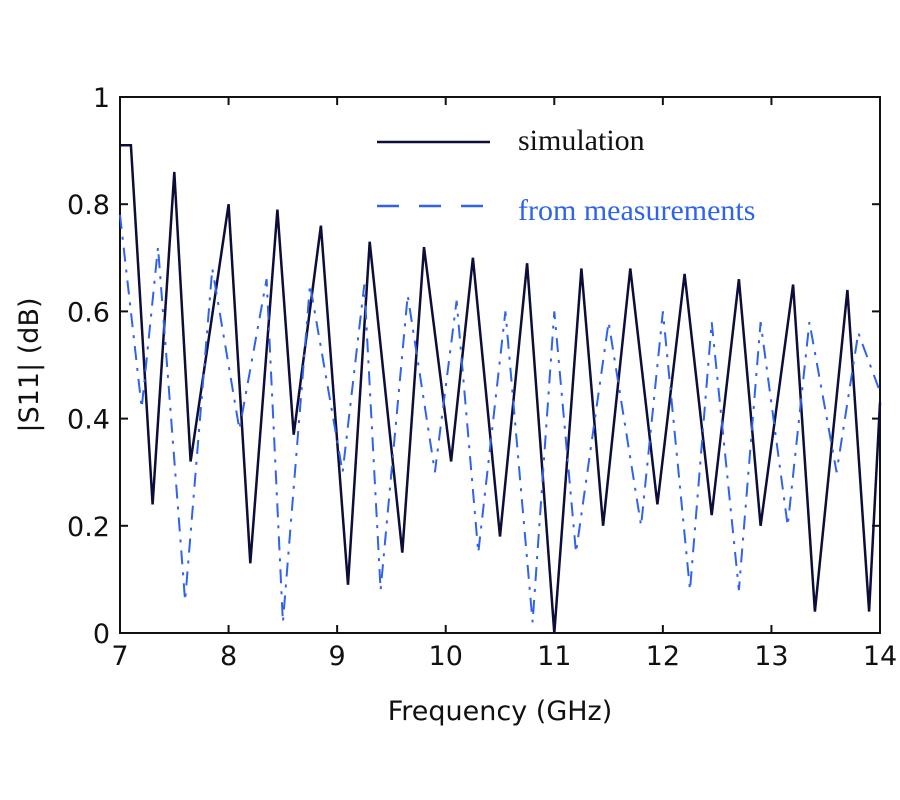 This screenshot has width=900, height=800. Describe the element at coordinates (119, 656) in the screenshot. I see `x-tick-label: 7` at that location.